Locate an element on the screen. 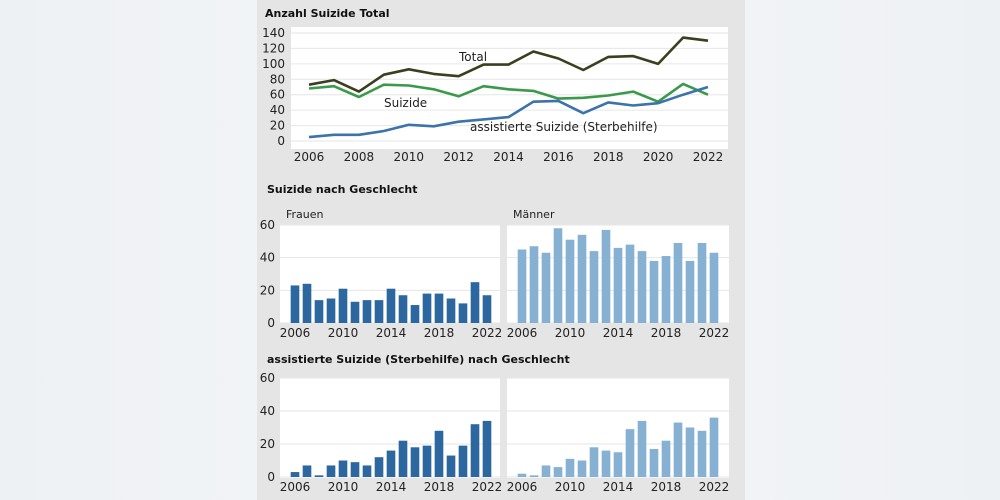  series-label-assistiert: assistierte Suizide (Sterbehilfe) is located at coordinates (564, 127).